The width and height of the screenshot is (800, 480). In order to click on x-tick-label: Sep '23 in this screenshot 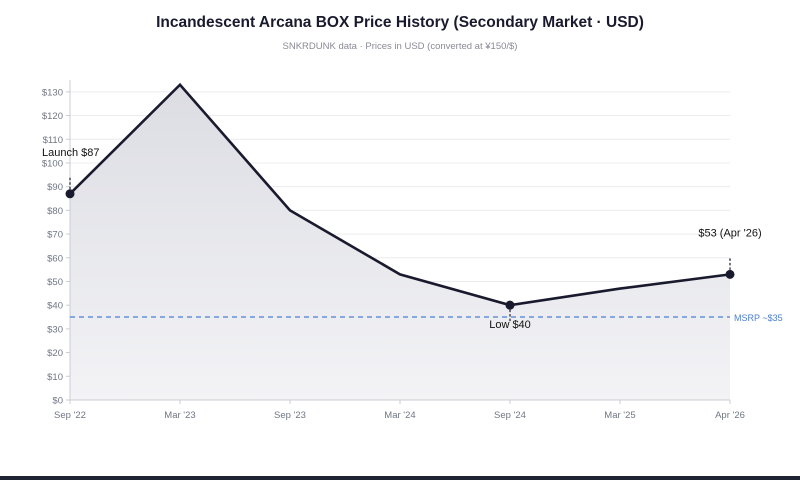, I will do `click(290, 415)`.